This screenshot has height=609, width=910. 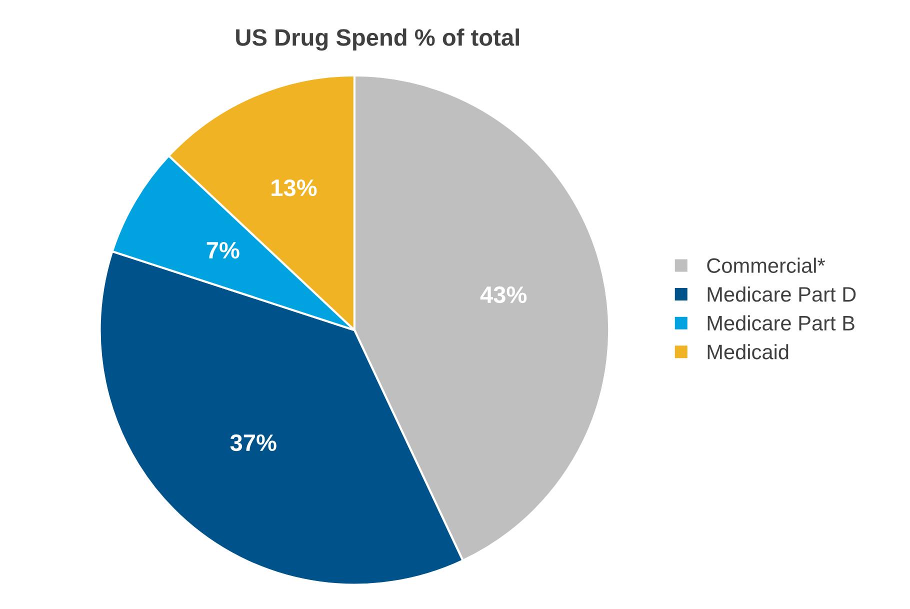 What do you see at coordinates (377, 39) in the screenshot?
I see `chart-title: US Drug Spend % of total` at bounding box center [377, 39].